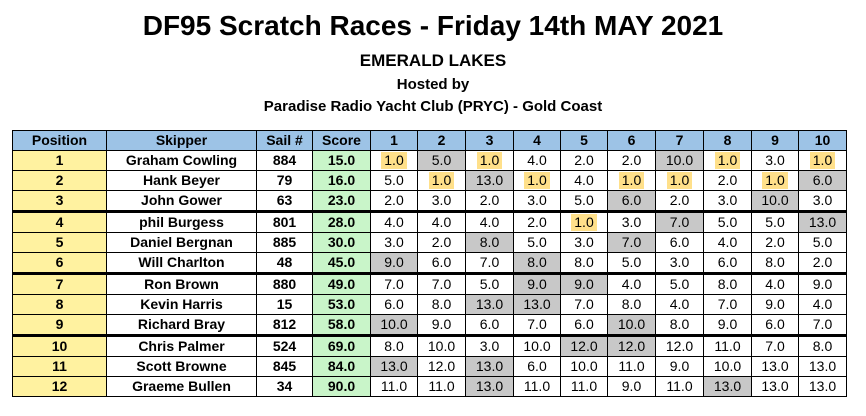  Describe the element at coordinates (284, 242) in the screenshot. I see `sail-number-cell: 885` at that location.